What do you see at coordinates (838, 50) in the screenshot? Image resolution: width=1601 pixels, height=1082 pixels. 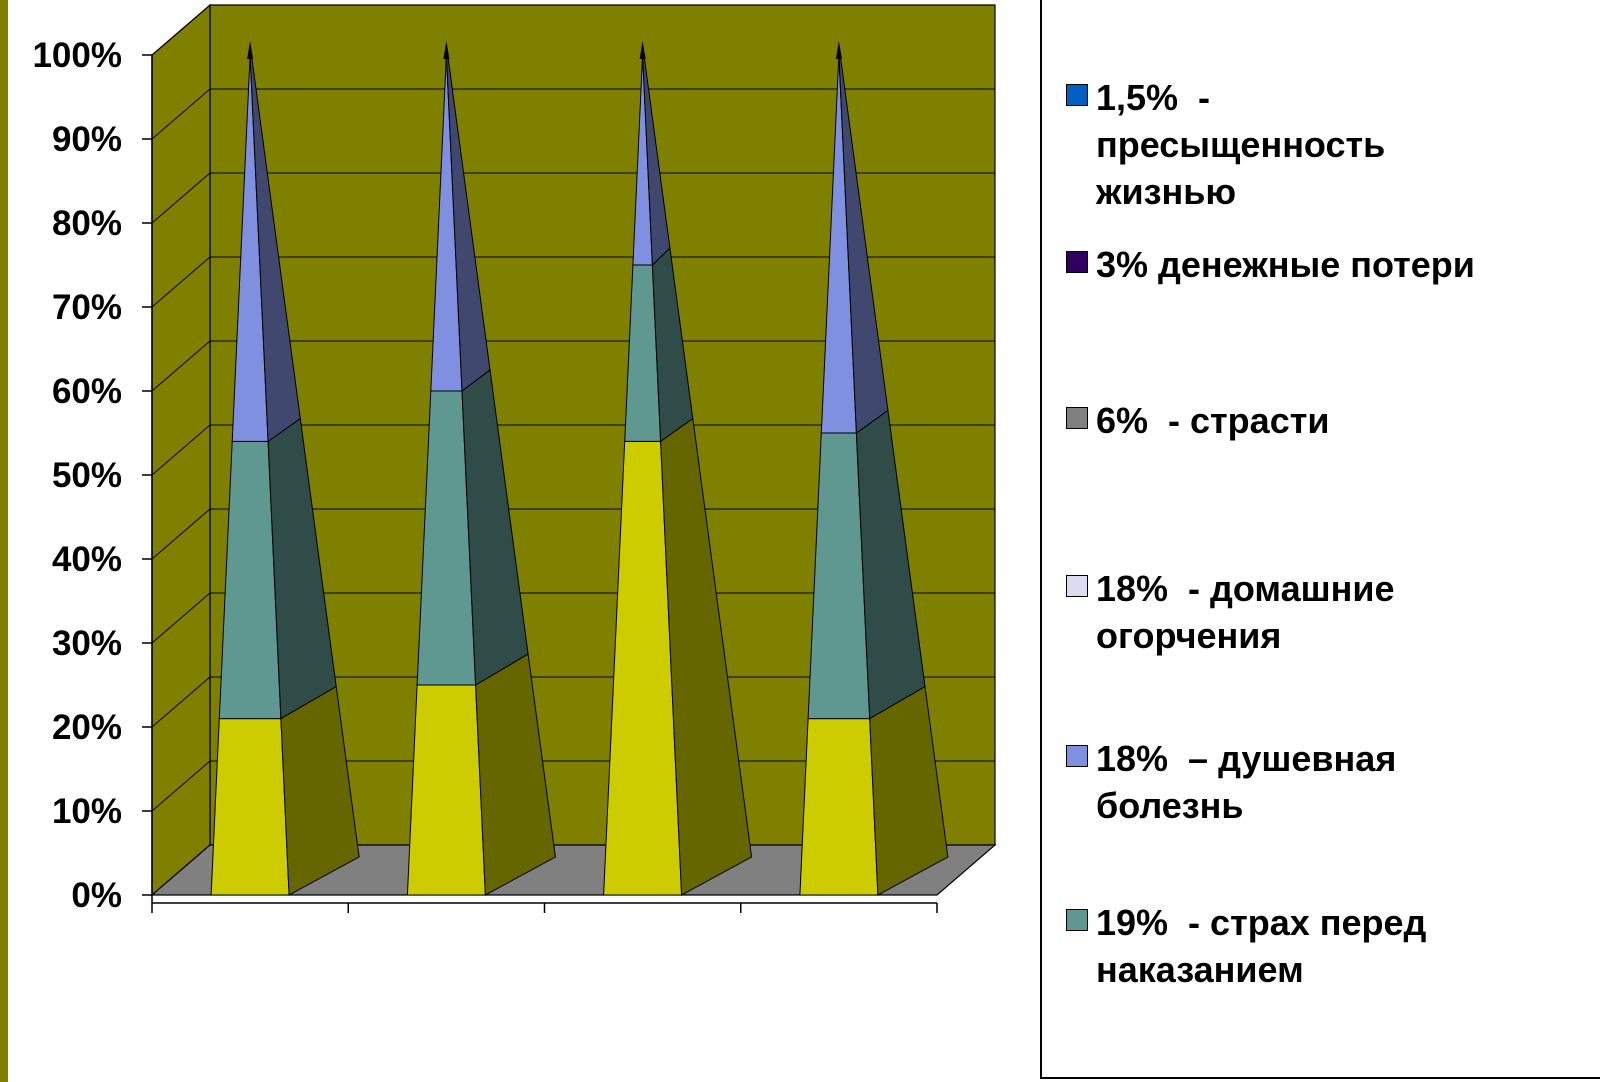 I see `pyramid-4-apex` at bounding box center [838, 50].